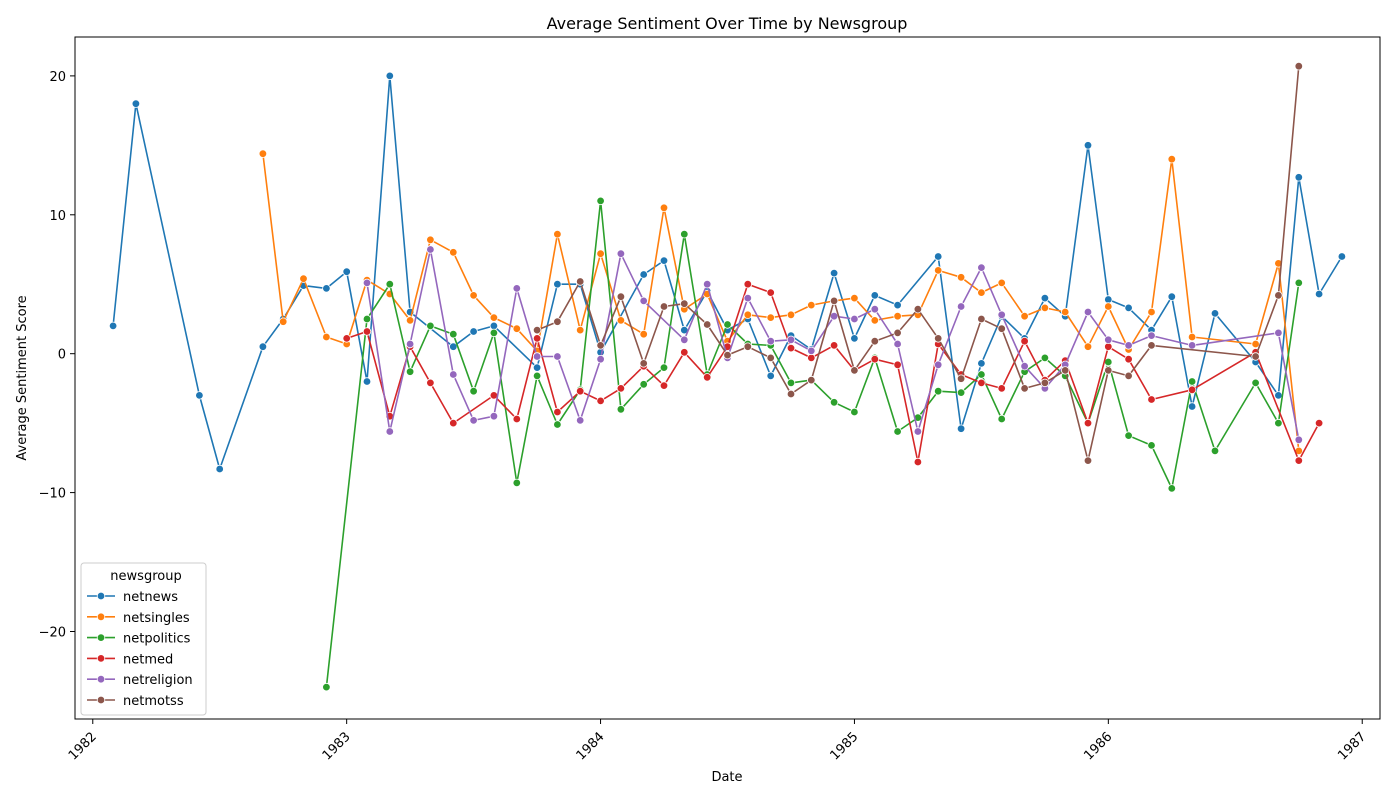 This screenshot has height=800, width=1400. I want to click on y-tick-label: 20, so click(57, 77).